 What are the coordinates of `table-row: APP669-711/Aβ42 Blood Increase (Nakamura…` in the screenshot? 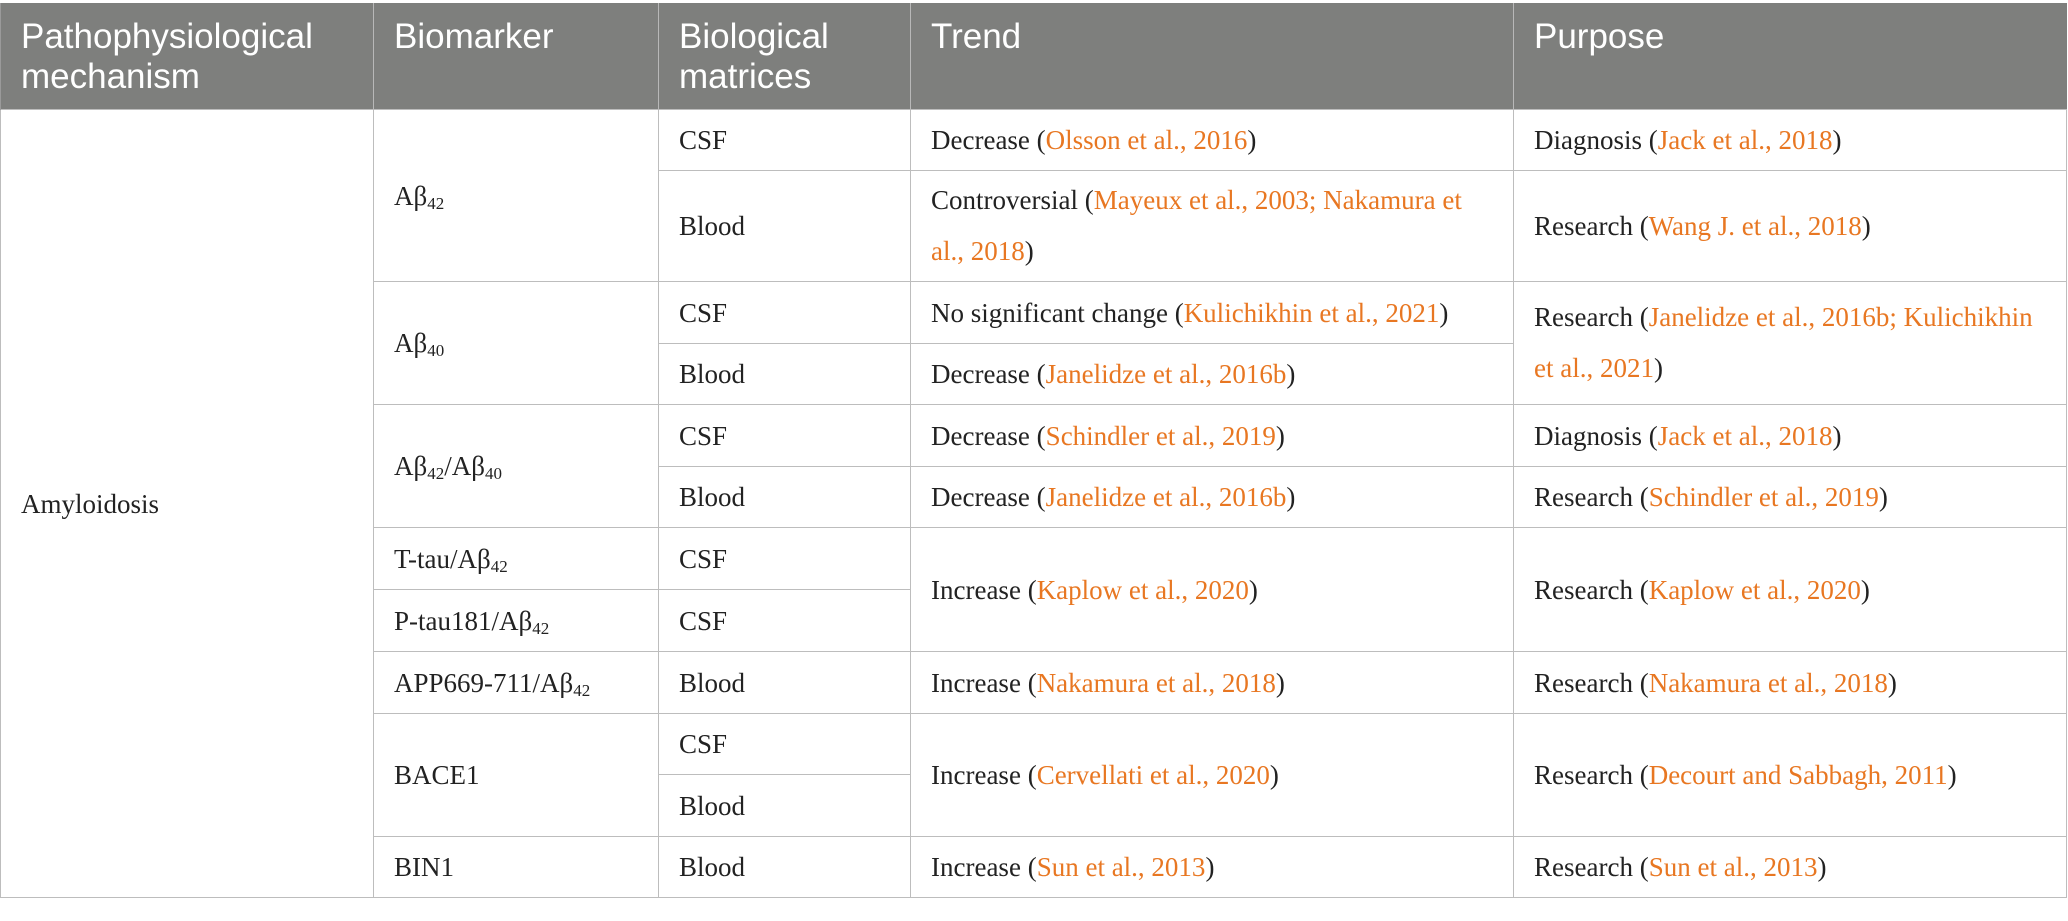 It's located at (1034, 682).